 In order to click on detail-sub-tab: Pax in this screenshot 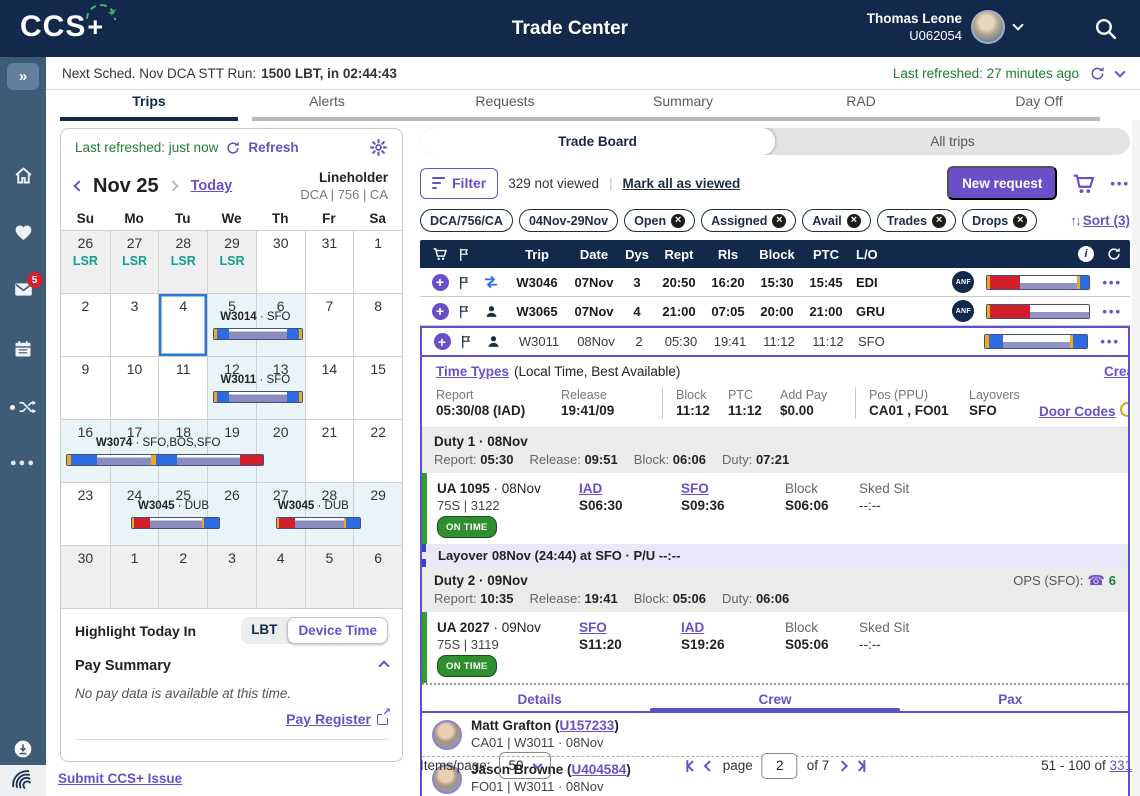, I will do `click(1010, 699)`.